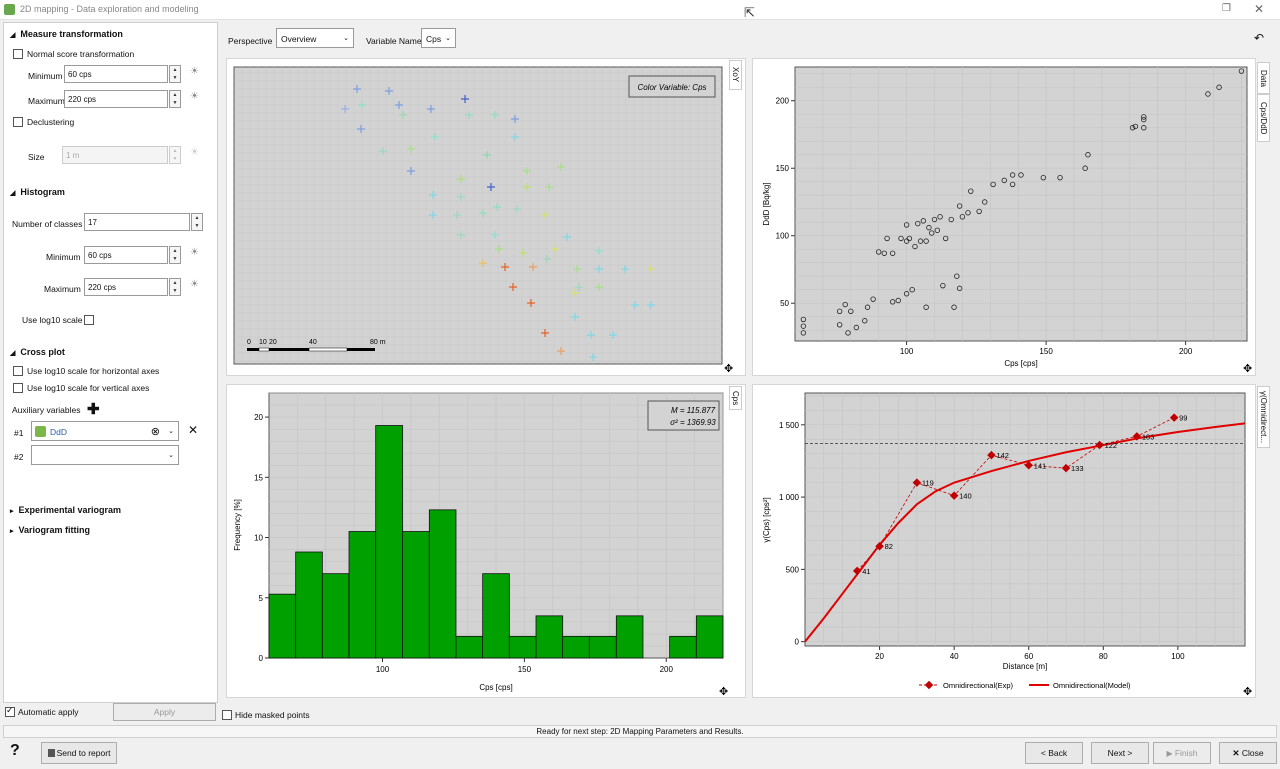  I want to click on tab-data: Data, so click(1263, 78).